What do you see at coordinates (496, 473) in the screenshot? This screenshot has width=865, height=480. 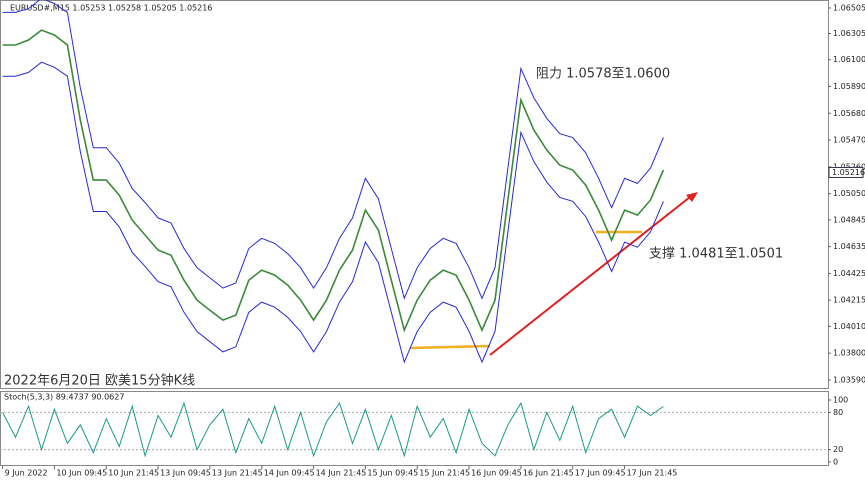 I see `x-tick-label: 16 Jun 09:45` at bounding box center [496, 473].